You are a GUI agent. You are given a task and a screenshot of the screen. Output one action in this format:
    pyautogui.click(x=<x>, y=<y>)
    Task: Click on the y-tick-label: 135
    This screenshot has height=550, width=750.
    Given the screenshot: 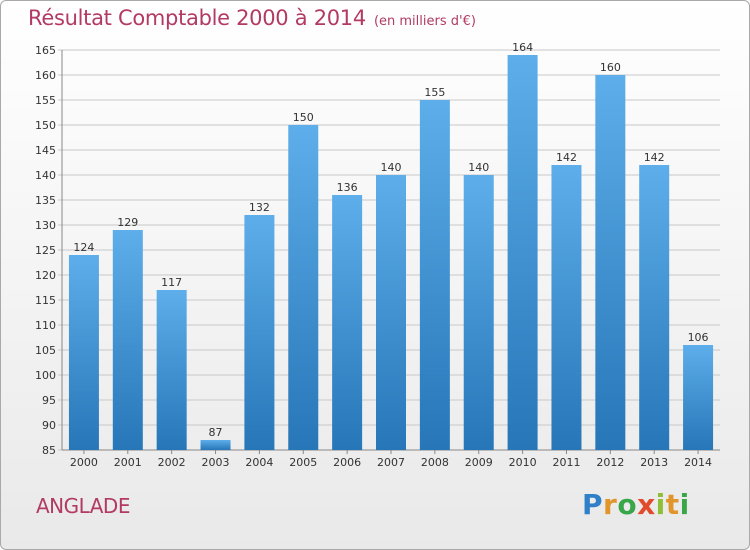 What is the action you would take?
    pyautogui.click(x=45, y=200)
    